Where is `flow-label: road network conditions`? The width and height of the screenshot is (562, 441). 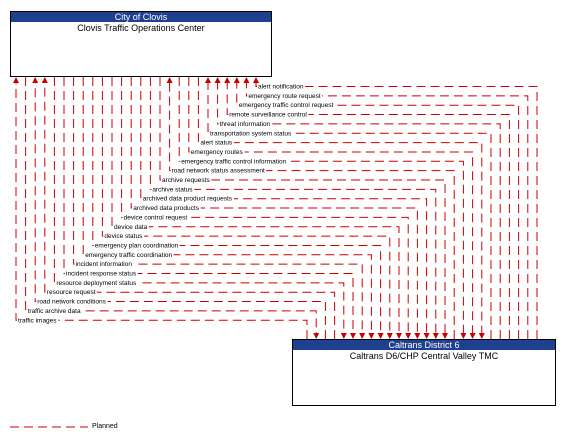
flow-label: road network conditions is located at coordinates (71, 302).